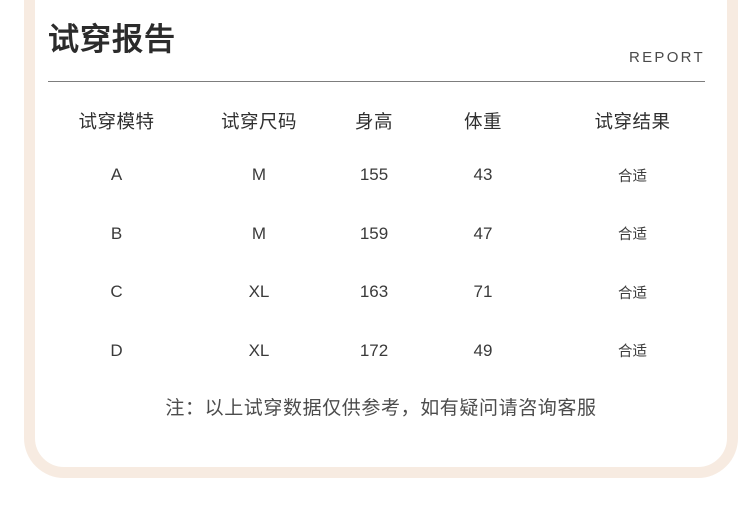 This screenshot has height=530, width=750. I want to click on table-row: A M 155 43 合适, so click(381, 175).